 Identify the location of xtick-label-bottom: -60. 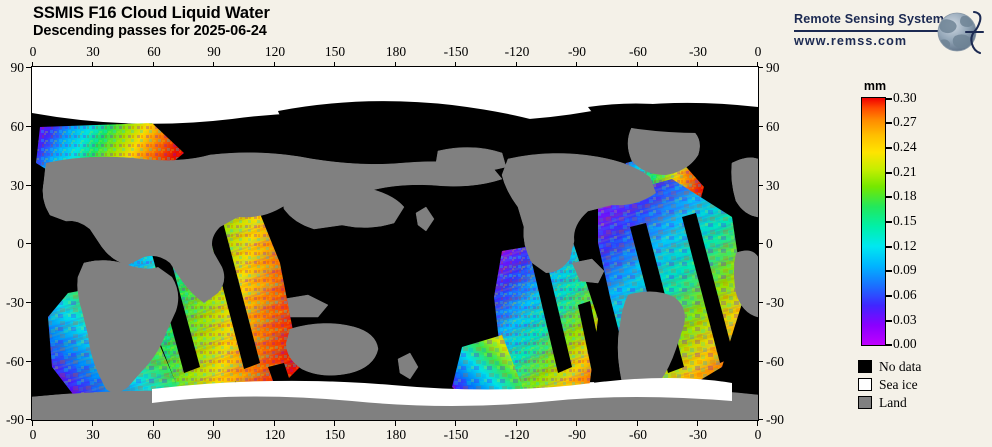
(638, 434).